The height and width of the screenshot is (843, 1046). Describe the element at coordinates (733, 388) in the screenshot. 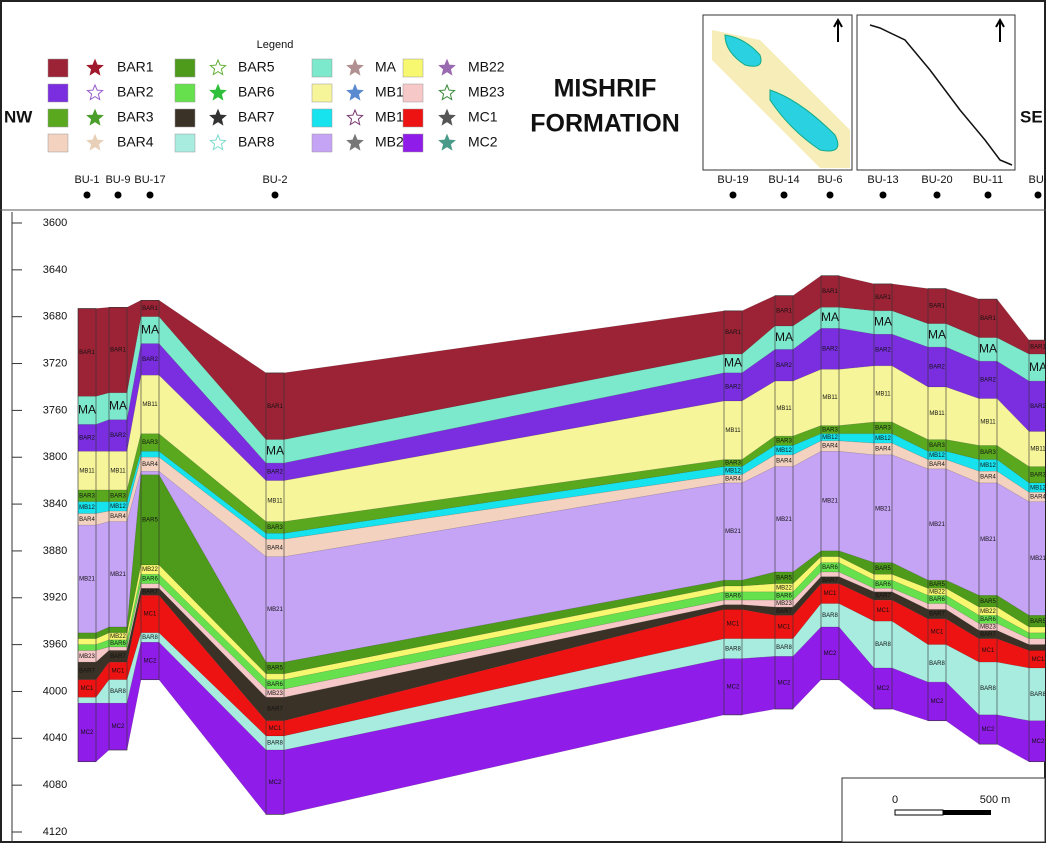

I see `layer-label: BAR2` at that location.